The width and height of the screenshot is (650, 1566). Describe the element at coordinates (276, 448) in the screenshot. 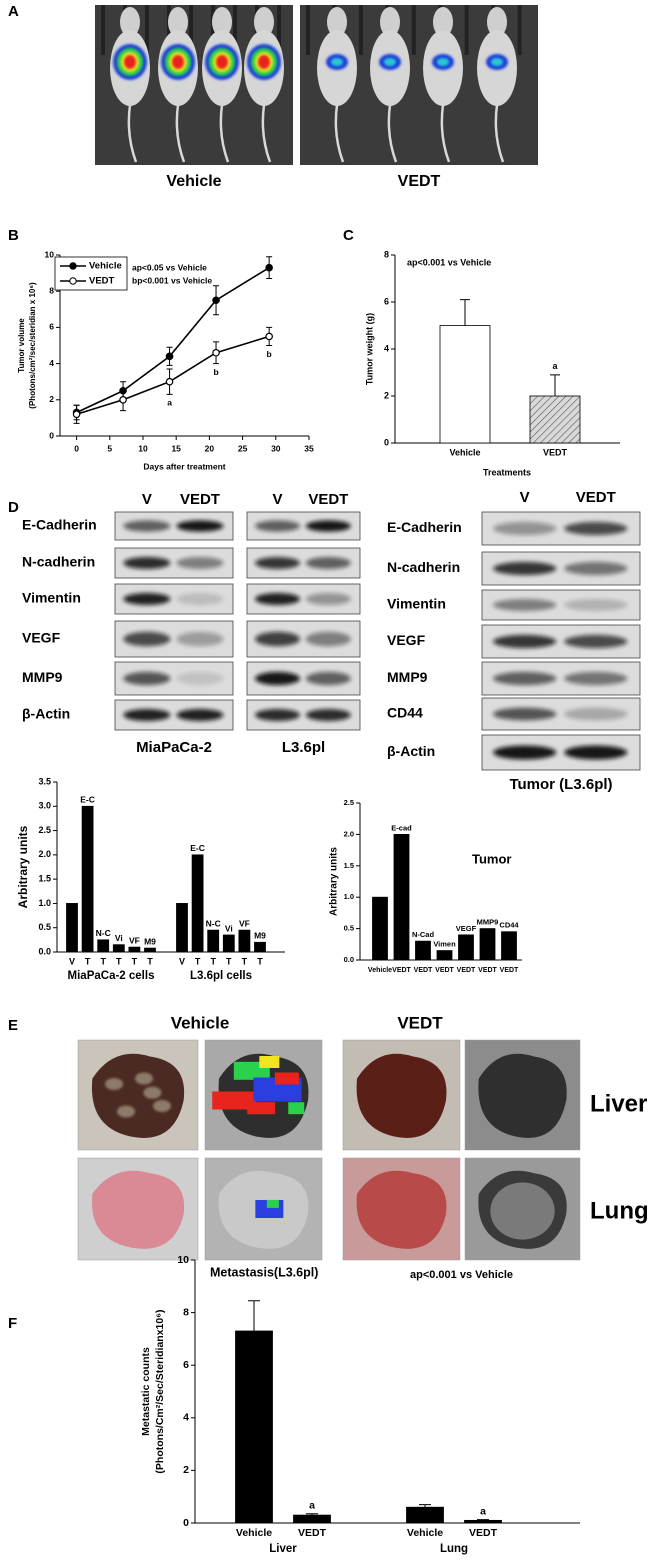

I see `x-tick-label: 30` at that location.